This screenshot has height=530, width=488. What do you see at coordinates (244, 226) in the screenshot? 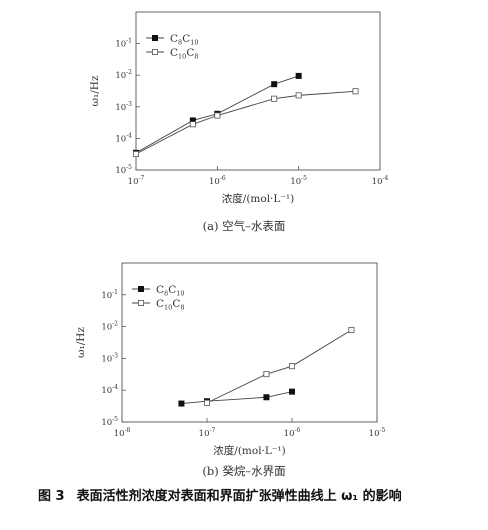
I see `chart-a-caption: (a) 空气–水表面` at bounding box center [244, 226].